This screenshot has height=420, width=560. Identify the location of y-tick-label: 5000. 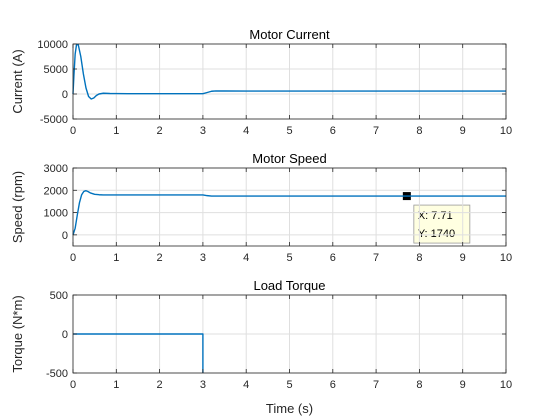
(56, 70).